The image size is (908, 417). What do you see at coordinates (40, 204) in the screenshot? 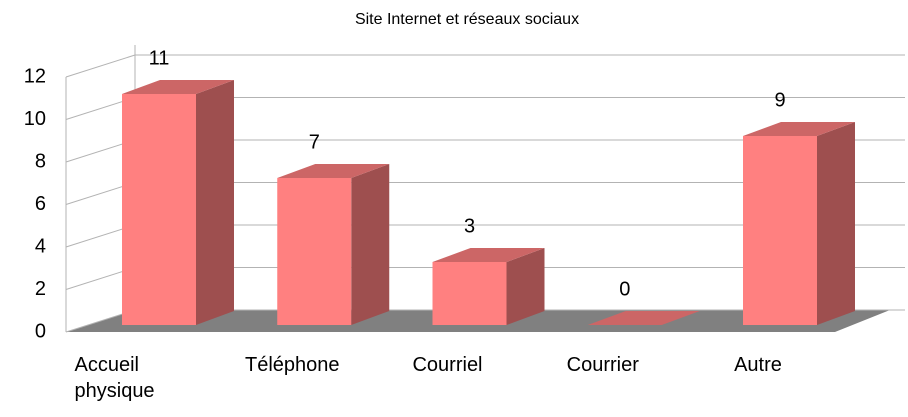
I see `y-tick-label: 6` at bounding box center [40, 204].